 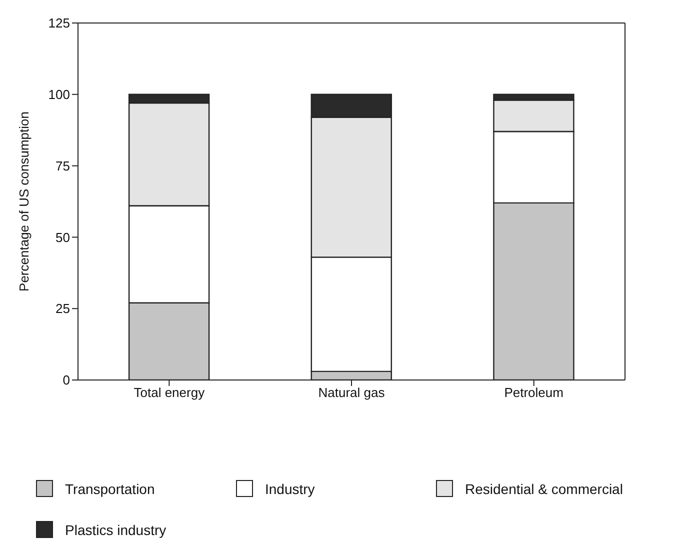 What do you see at coordinates (66, 380) in the screenshot?
I see `y-tick-label: 0` at bounding box center [66, 380].